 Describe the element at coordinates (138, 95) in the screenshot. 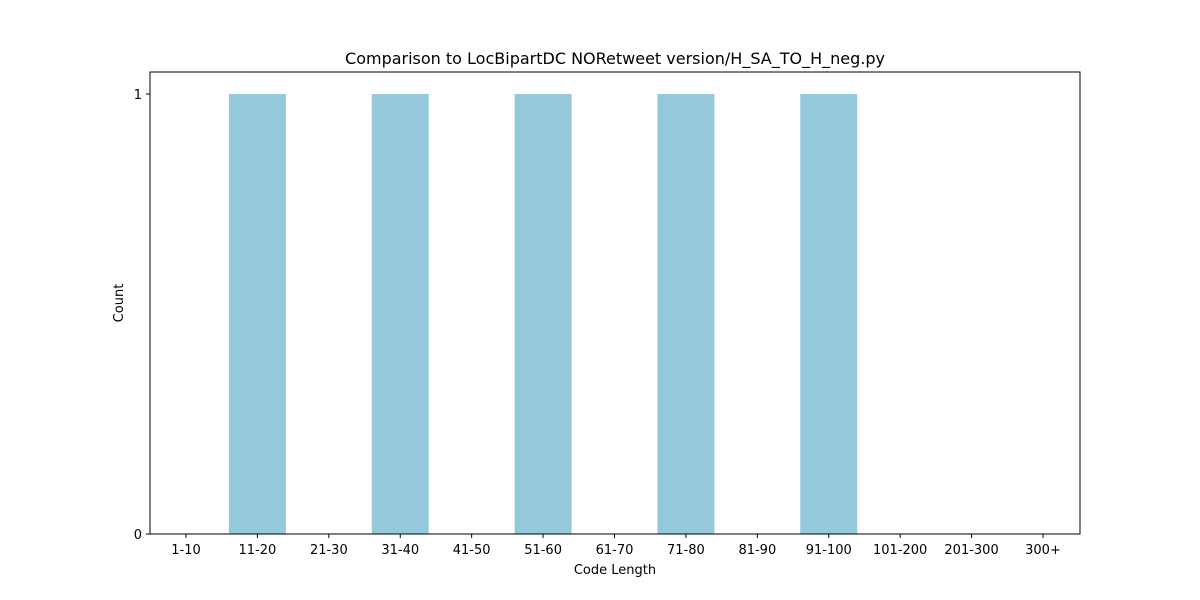

I see `y-tick-label: 1` at that location.